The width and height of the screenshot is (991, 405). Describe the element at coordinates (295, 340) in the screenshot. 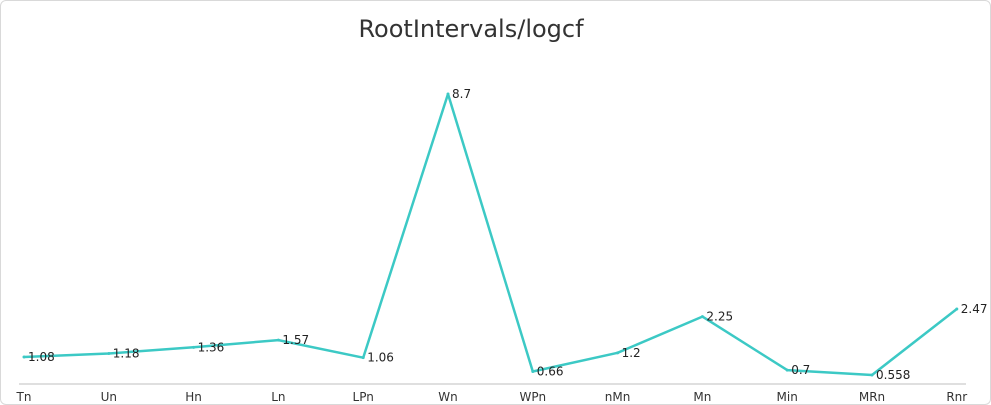

I see `data-label: 1.57` at that location.